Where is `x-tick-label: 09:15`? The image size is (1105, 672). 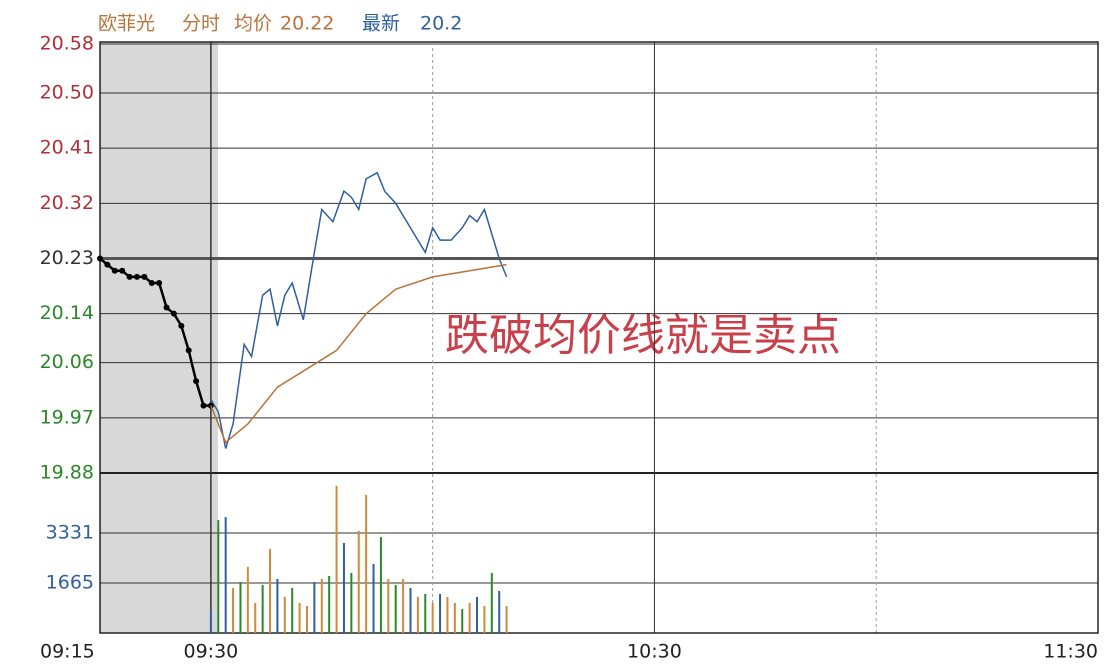
x-tick-label: 09:15 is located at coordinates (67, 652).